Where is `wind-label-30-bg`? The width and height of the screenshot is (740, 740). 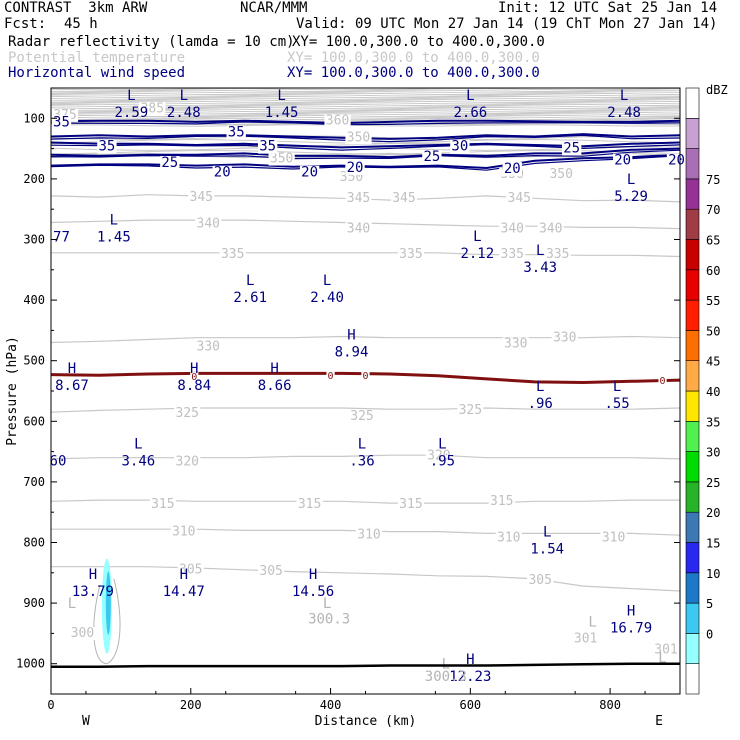 wind-label-30-bg is located at coordinates (460, 146).